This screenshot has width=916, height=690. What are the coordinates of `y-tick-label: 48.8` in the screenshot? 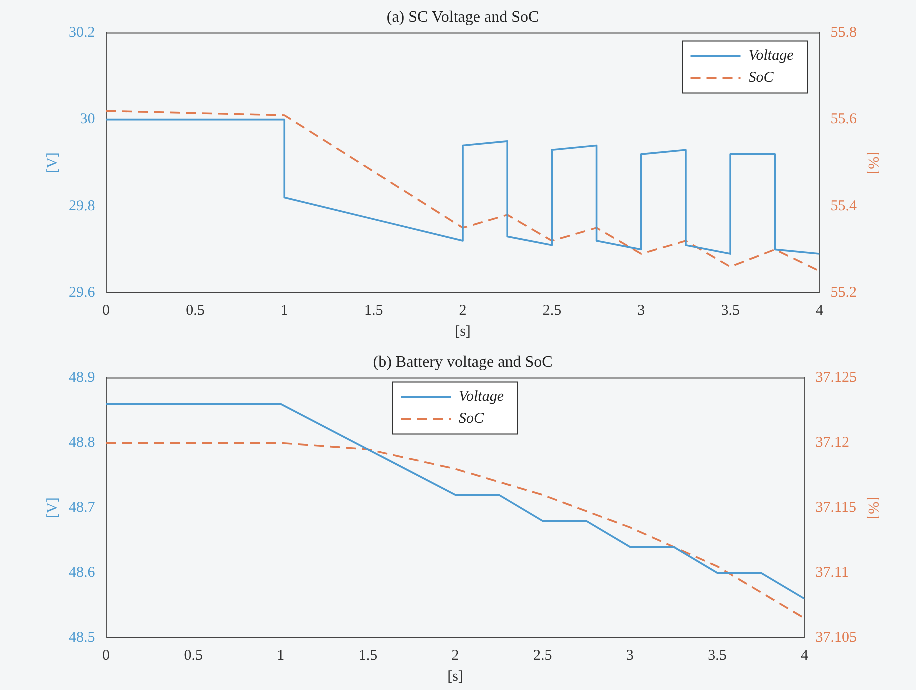 It's located at (82, 443).